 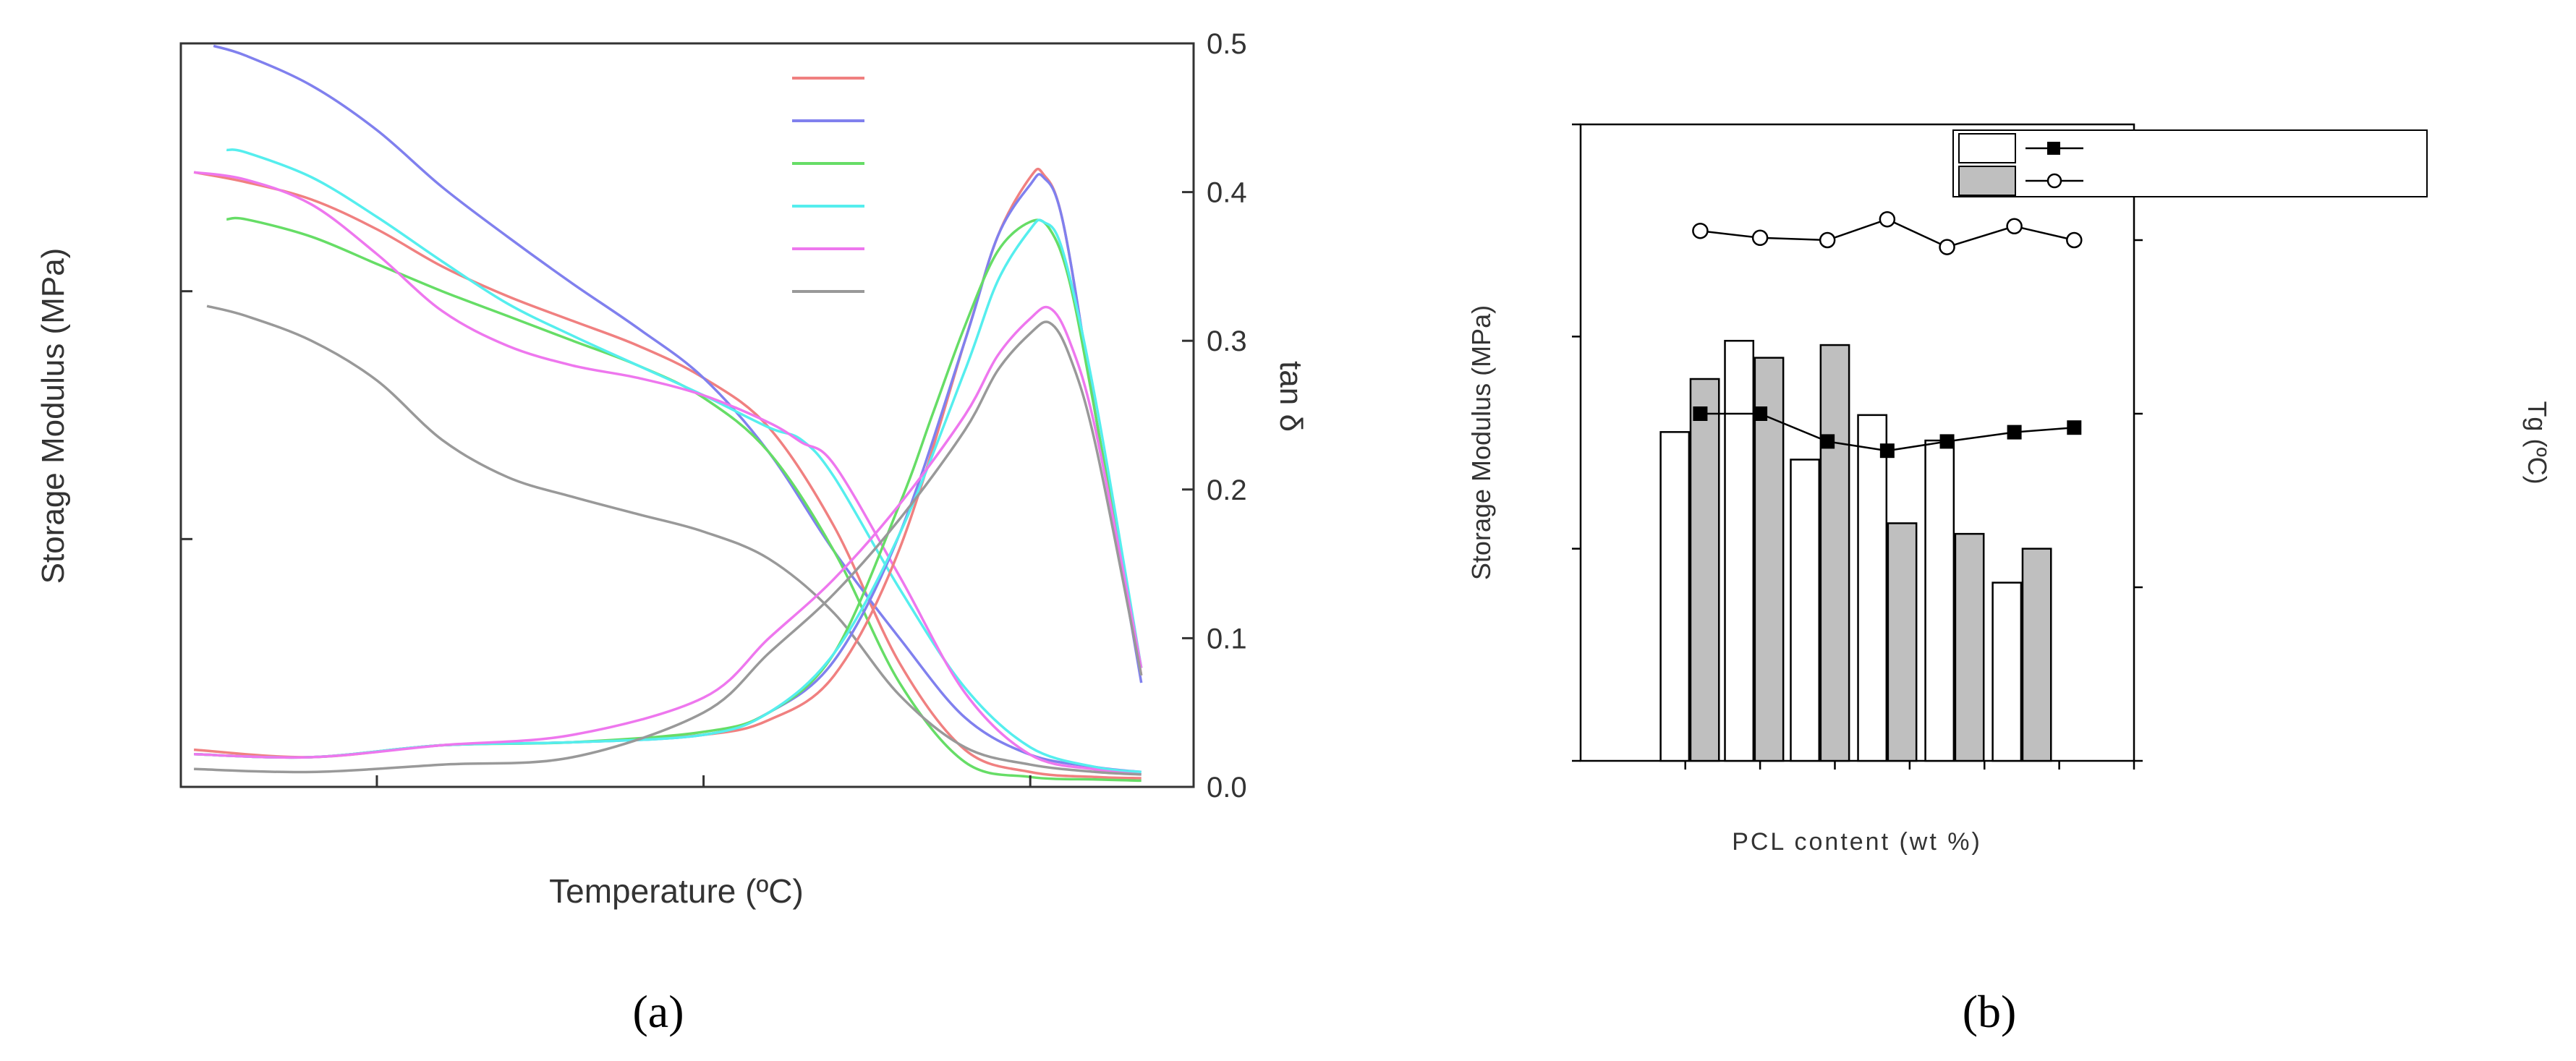 What do you see at coordinates (1887, 334) in the screenshot?
I see `chart-b-tg-lines` at bounding box center [1887, 334].